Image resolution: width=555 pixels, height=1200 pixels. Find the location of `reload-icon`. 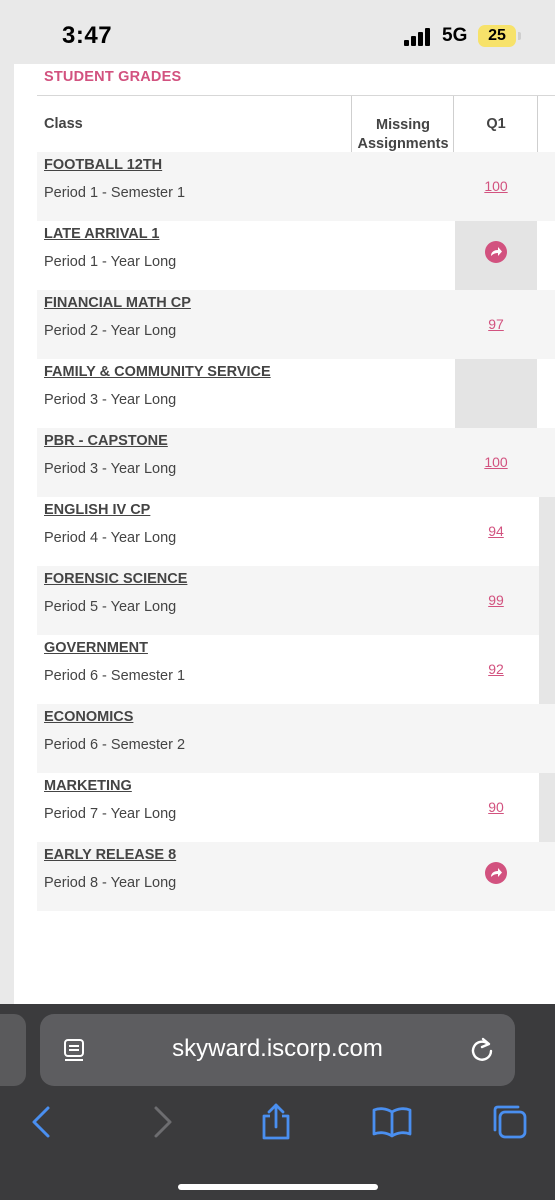

reload-icon is located at coordinates (482, 1052).